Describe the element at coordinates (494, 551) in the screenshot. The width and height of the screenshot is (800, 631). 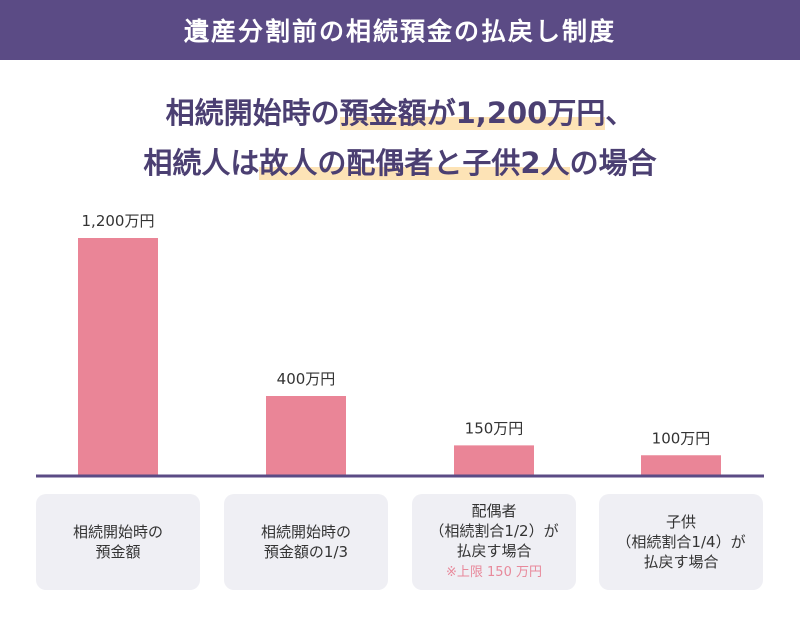
I see `category-3-line-3: 払戻す場合` at that location.